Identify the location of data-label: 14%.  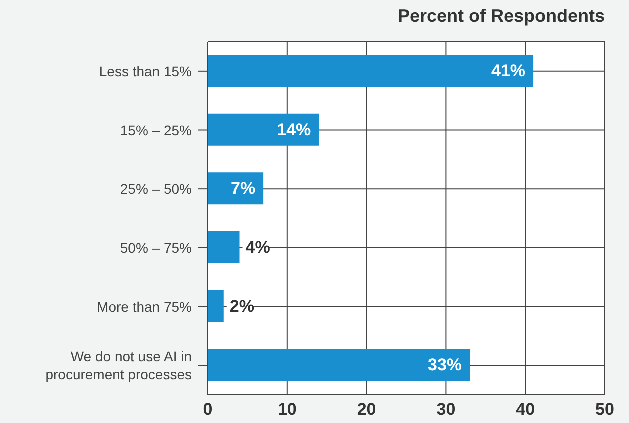
(294, 130).